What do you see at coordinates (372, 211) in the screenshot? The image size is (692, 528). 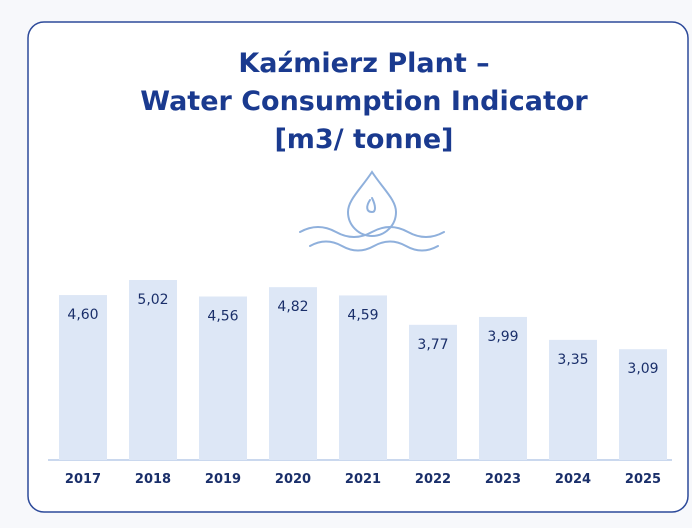 I see `water-icon` at bounding box center [372, 211].